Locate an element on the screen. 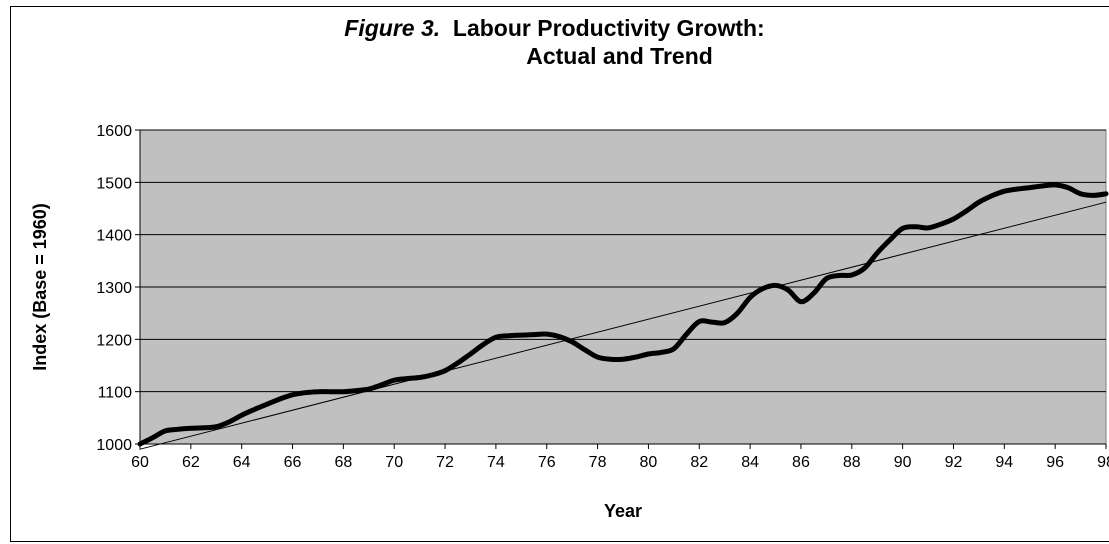  chart-title-line2: Actual and Trend is located at coordinates (554, 56).